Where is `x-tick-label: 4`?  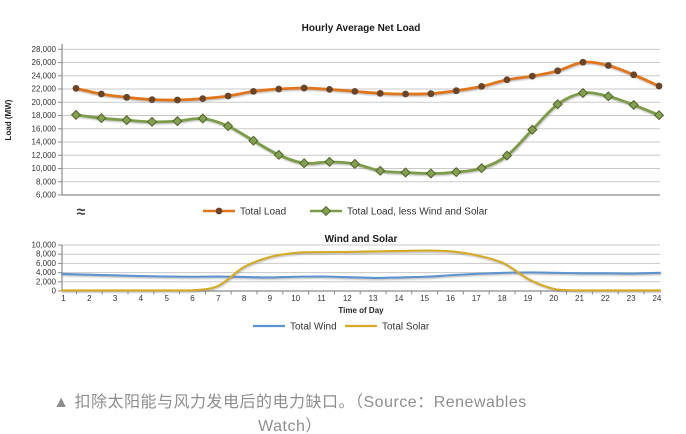 x-tick-label: 4 is located at coordinates (141, 298).